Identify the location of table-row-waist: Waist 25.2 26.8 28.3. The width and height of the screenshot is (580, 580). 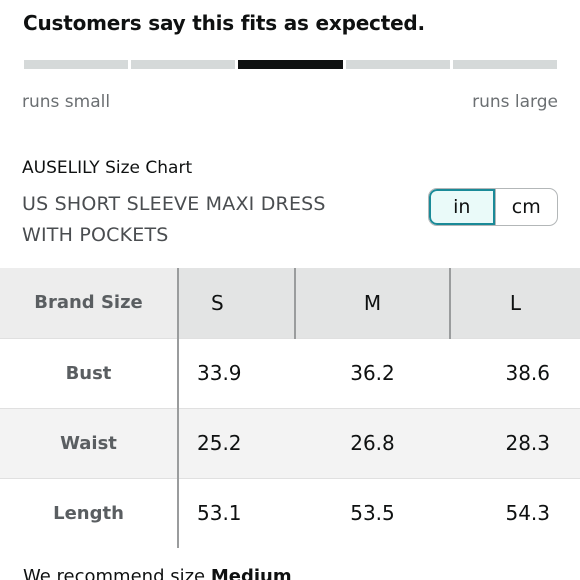
(290, 442).